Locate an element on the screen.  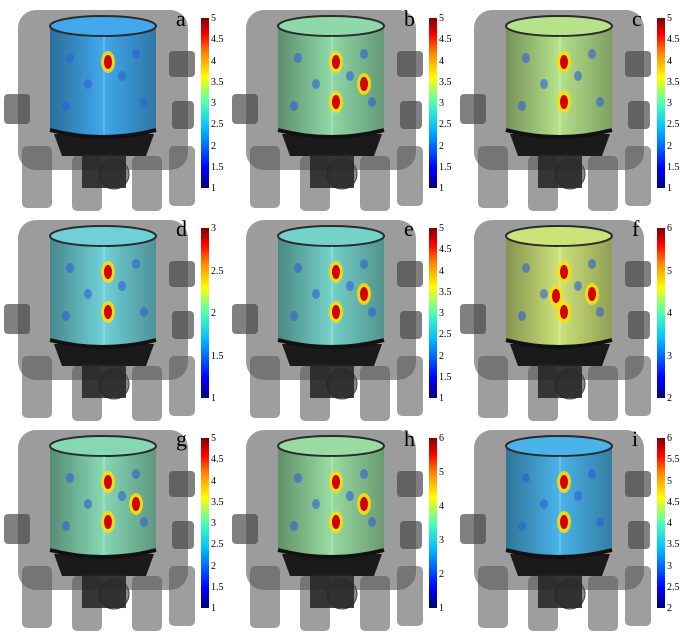
panel-h: h 6 5 4 3 2 1 is located at coordinates (346, 531).